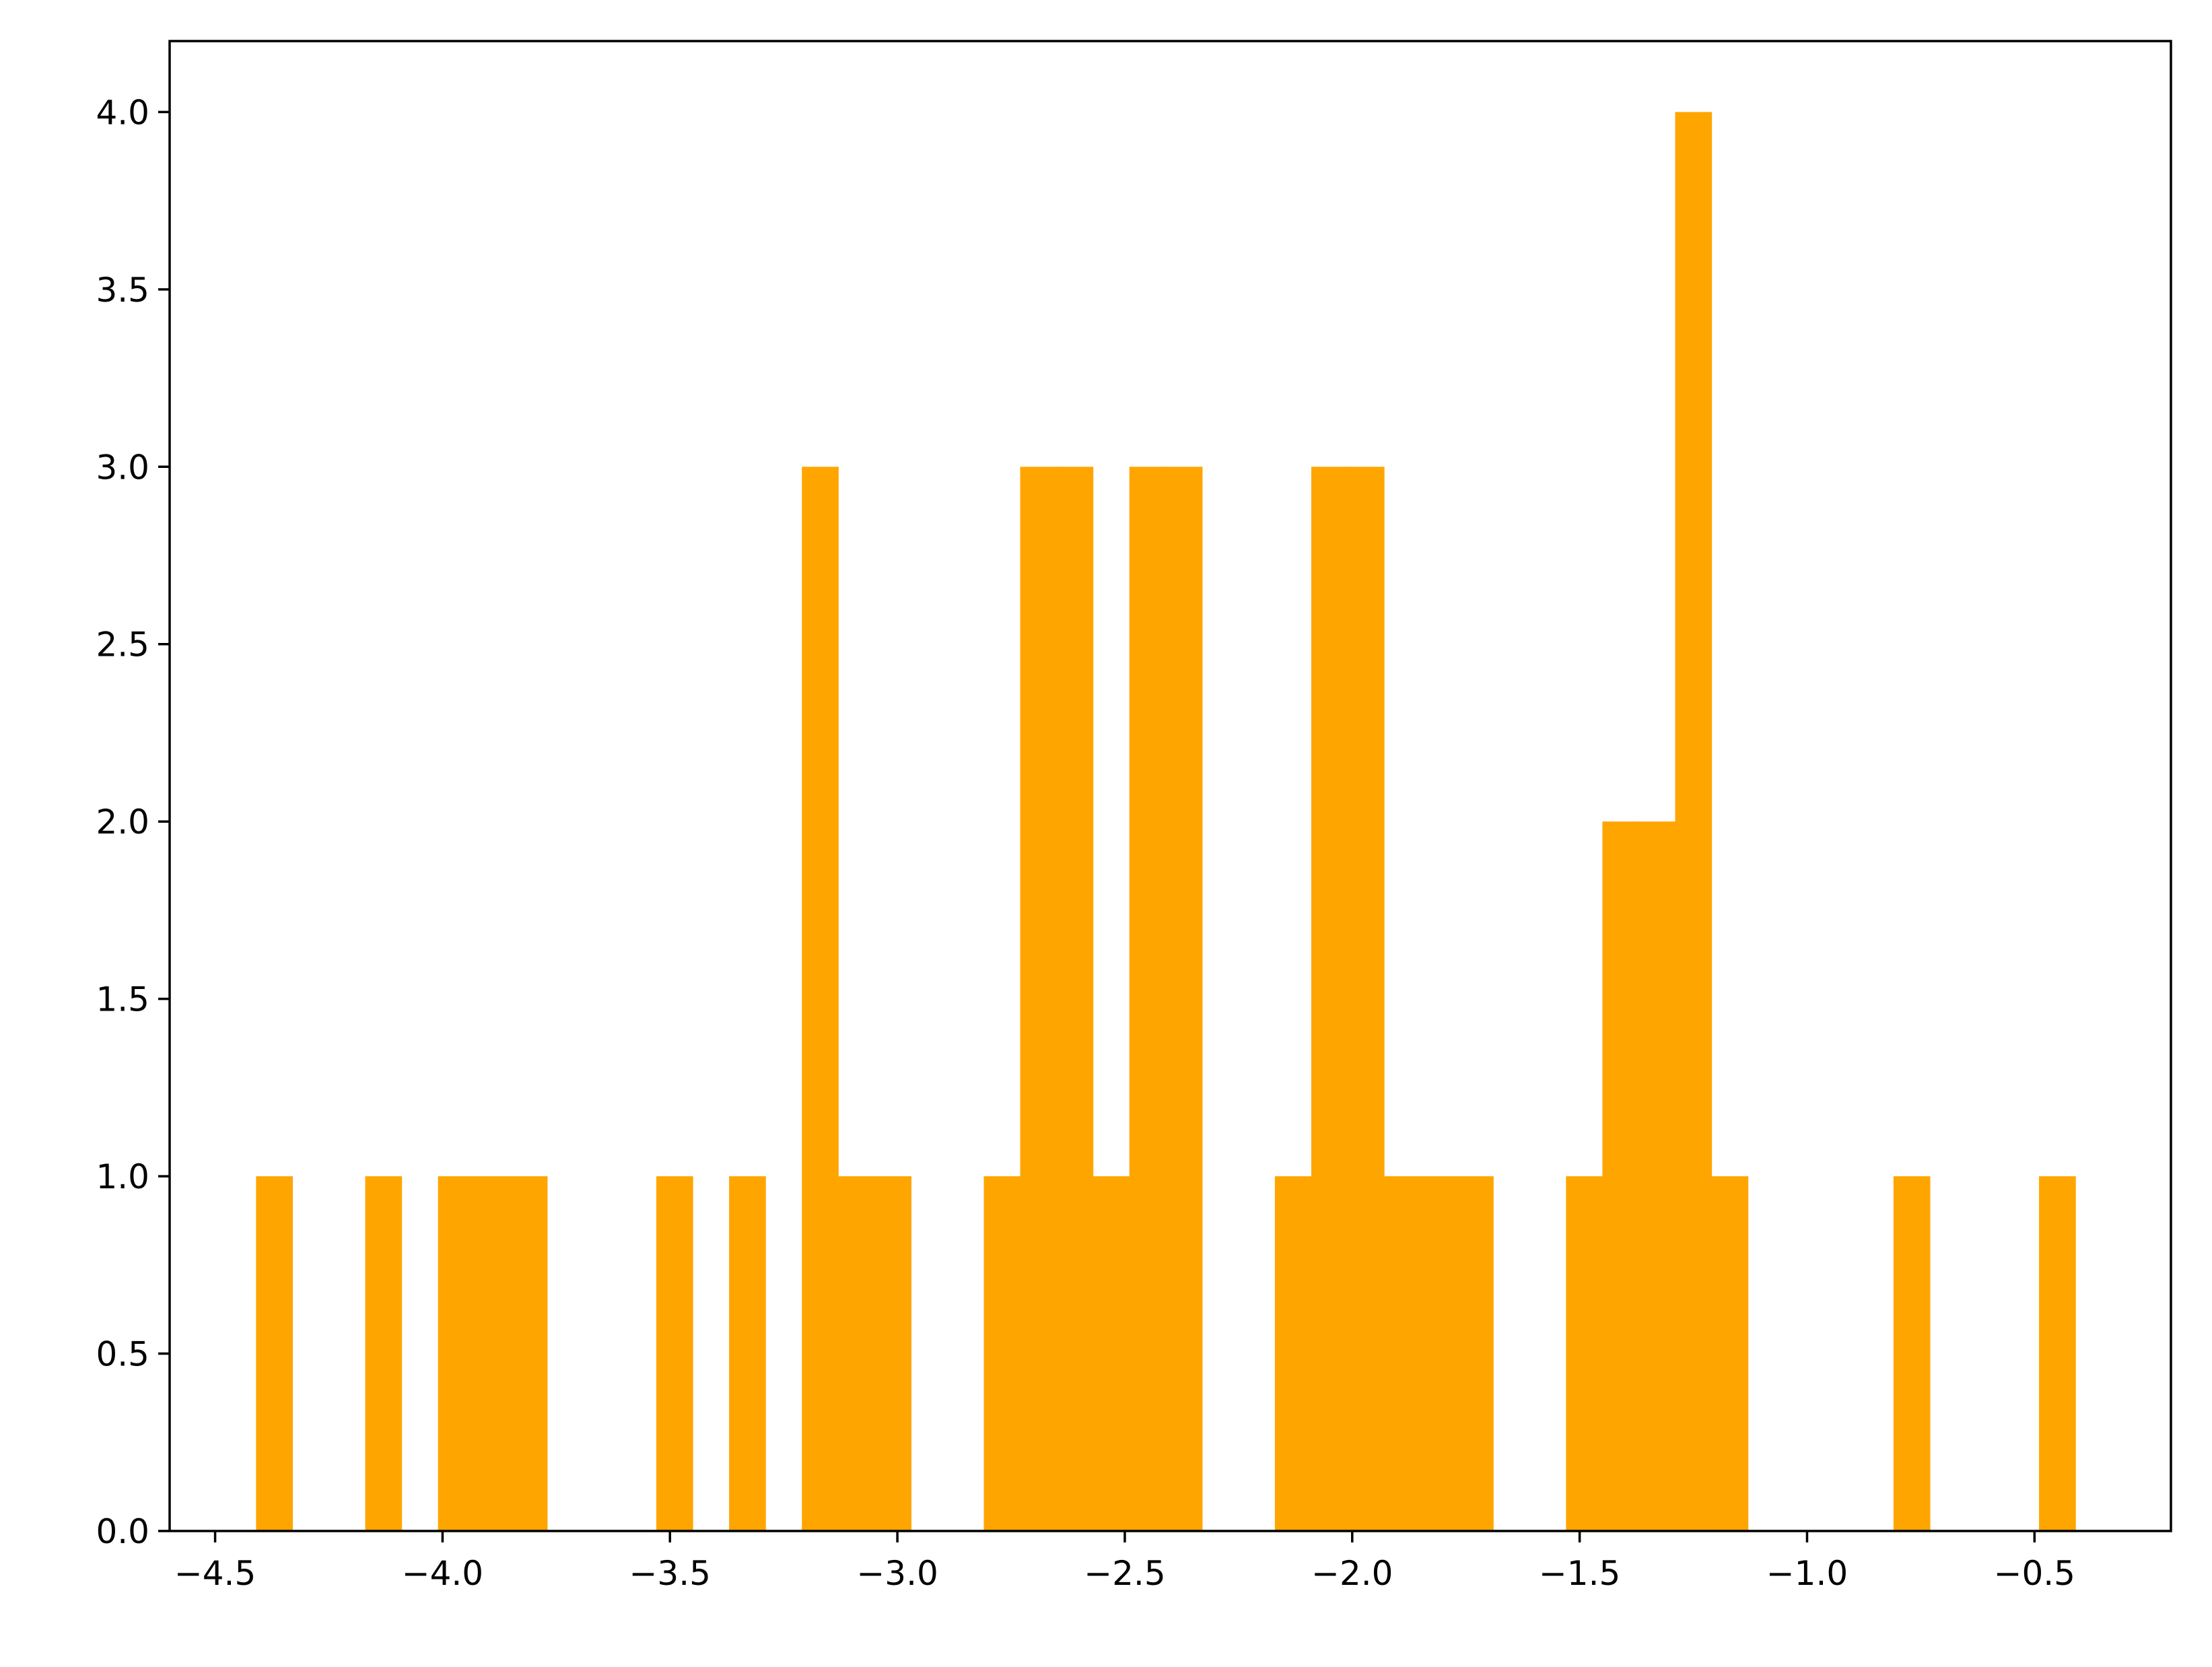 This screenshot has height=1667, width=2212. I want to click on x-tick-label: −3.5, so click(670, 1573).